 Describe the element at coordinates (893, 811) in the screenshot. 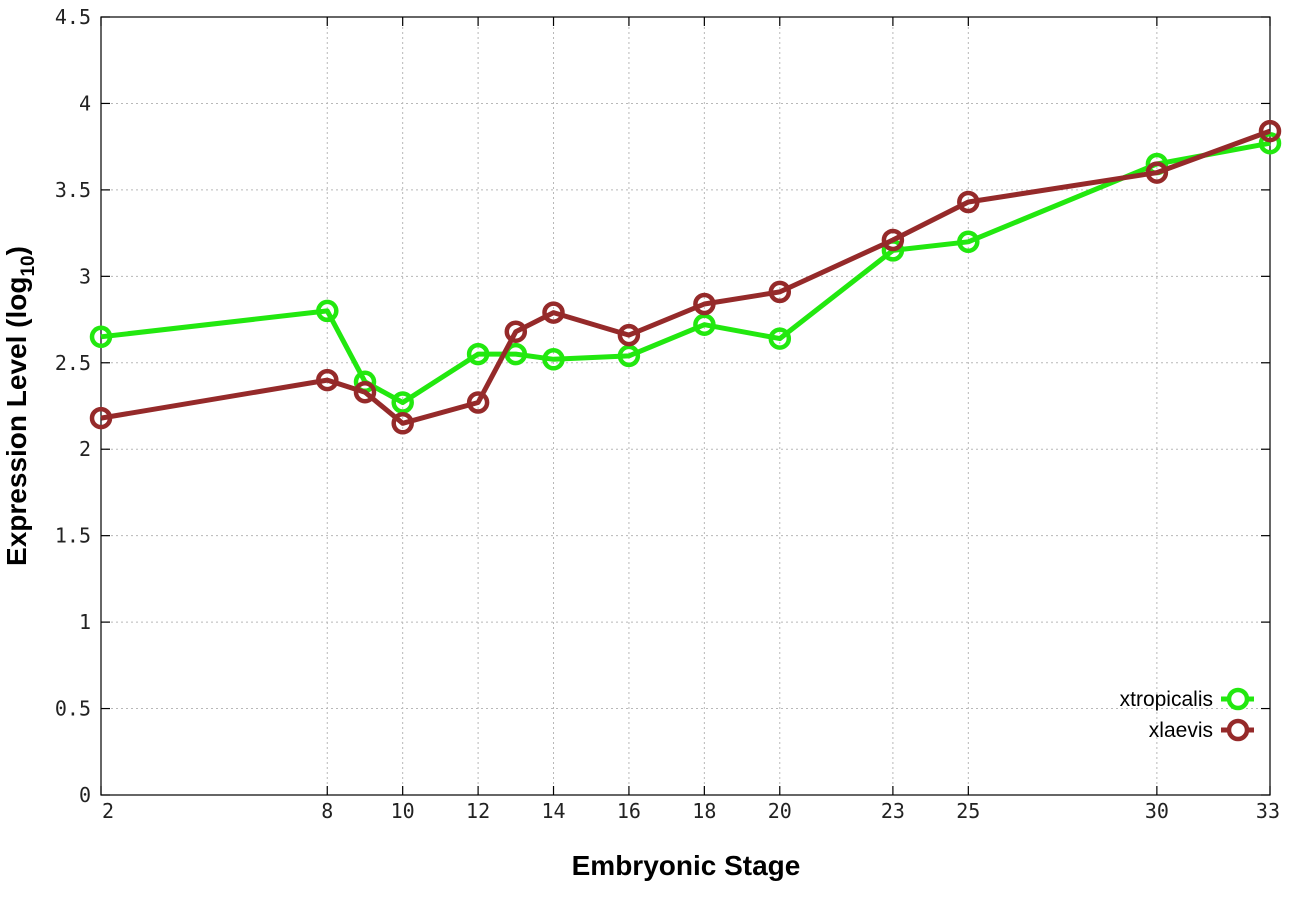

I see `x-tick-label: 23` at that location.